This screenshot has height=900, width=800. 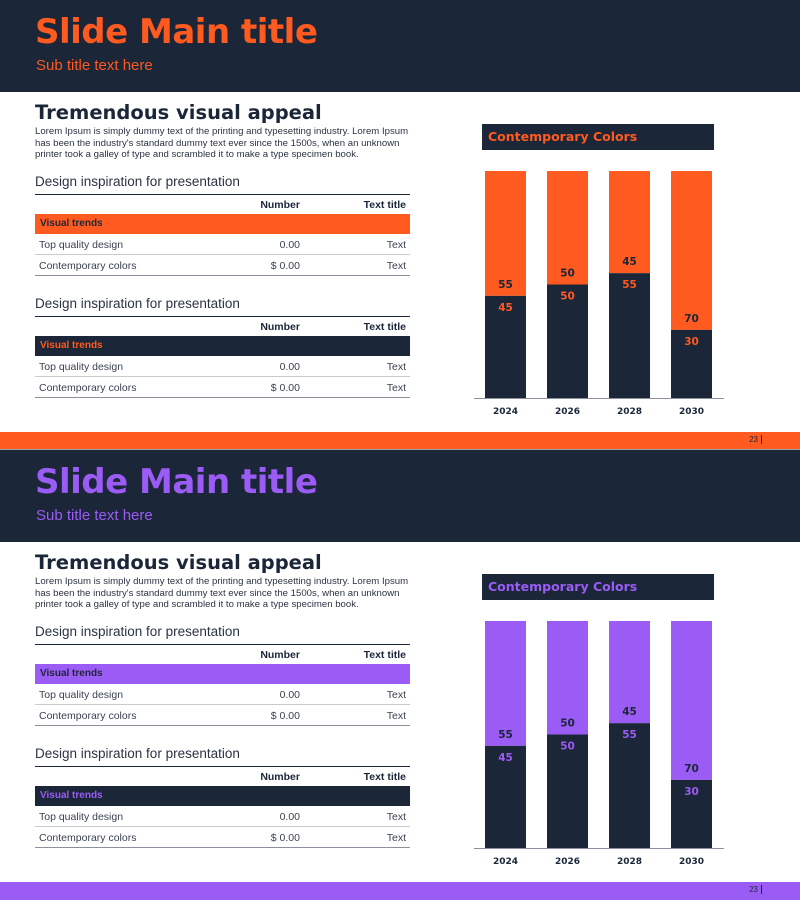 I want to click on data-label-top: 45, so click(x=629, y=262).